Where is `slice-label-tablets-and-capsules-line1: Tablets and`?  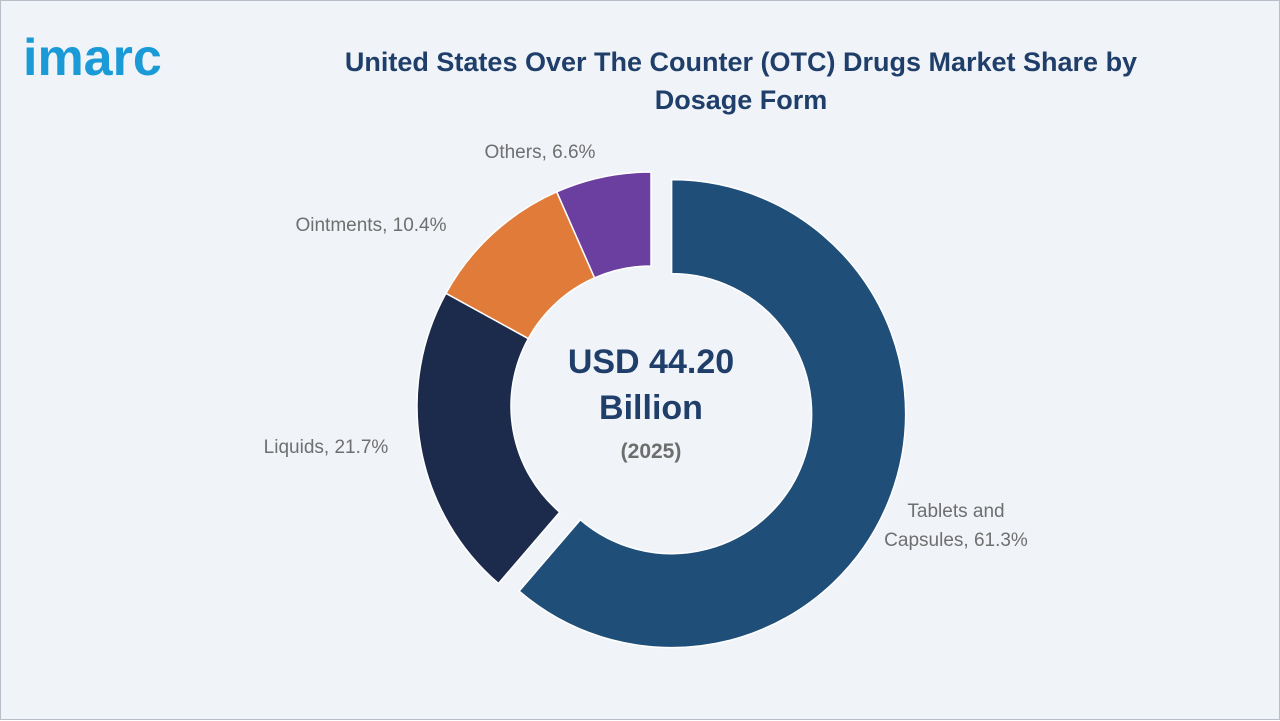
slice-label-tablets-and-capsules-line1: Tablets and is located at coordinates (955, 511).